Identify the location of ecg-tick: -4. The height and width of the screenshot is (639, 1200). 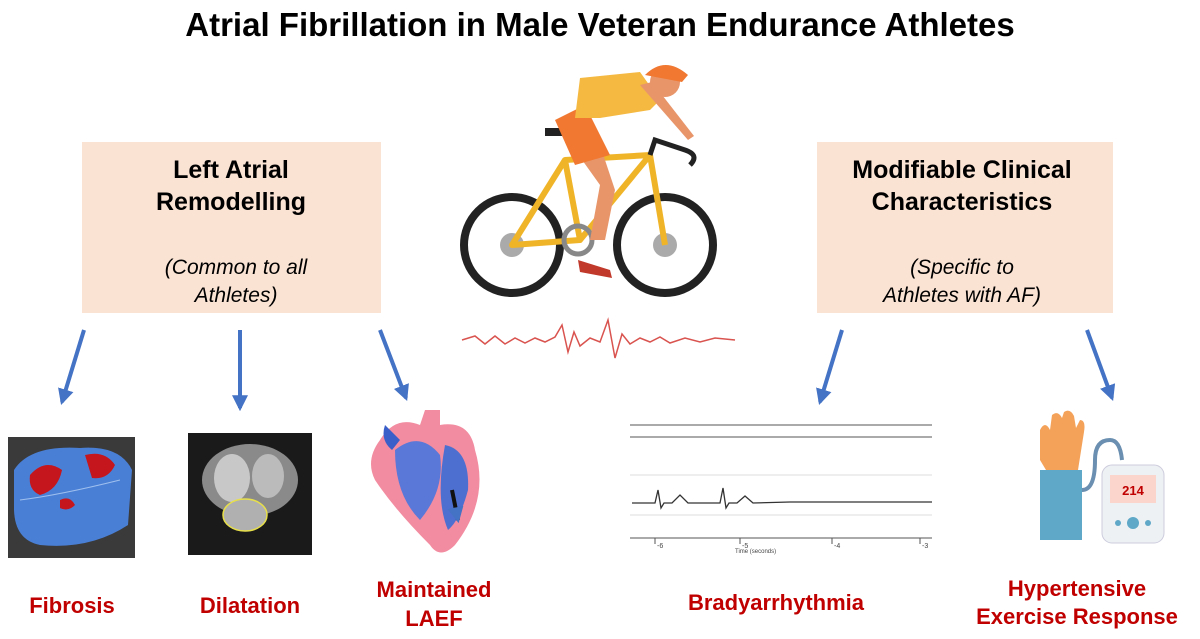
(837, 546).